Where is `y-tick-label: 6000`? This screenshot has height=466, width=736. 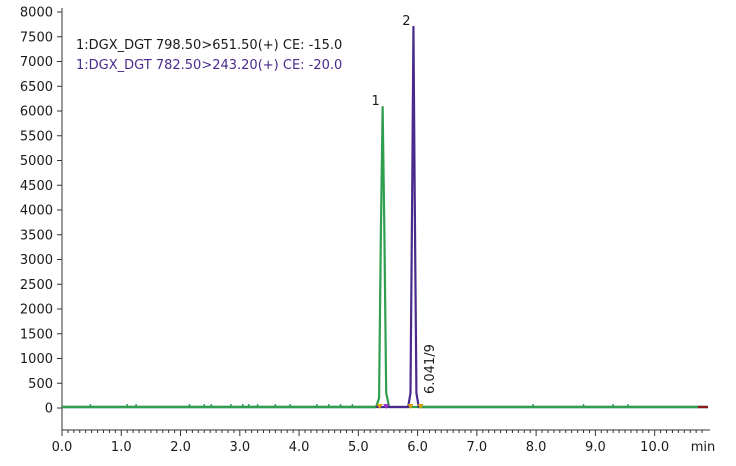 y-tick-label: 6000 is located at coordinates (36, 112).